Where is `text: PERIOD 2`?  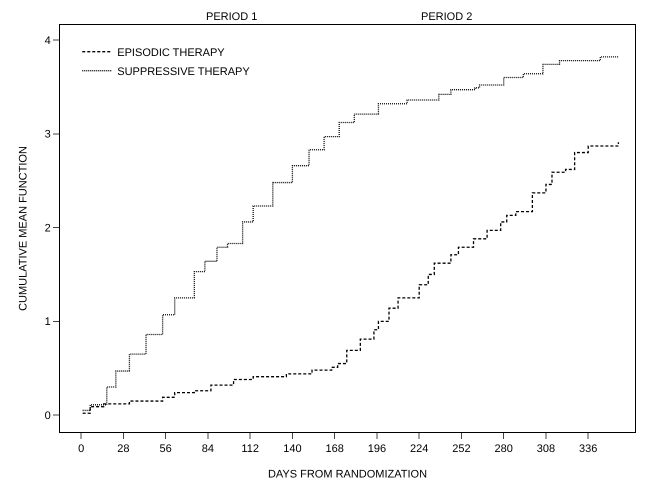
text: PERIOD 2 is located at coordinates (446, 17).